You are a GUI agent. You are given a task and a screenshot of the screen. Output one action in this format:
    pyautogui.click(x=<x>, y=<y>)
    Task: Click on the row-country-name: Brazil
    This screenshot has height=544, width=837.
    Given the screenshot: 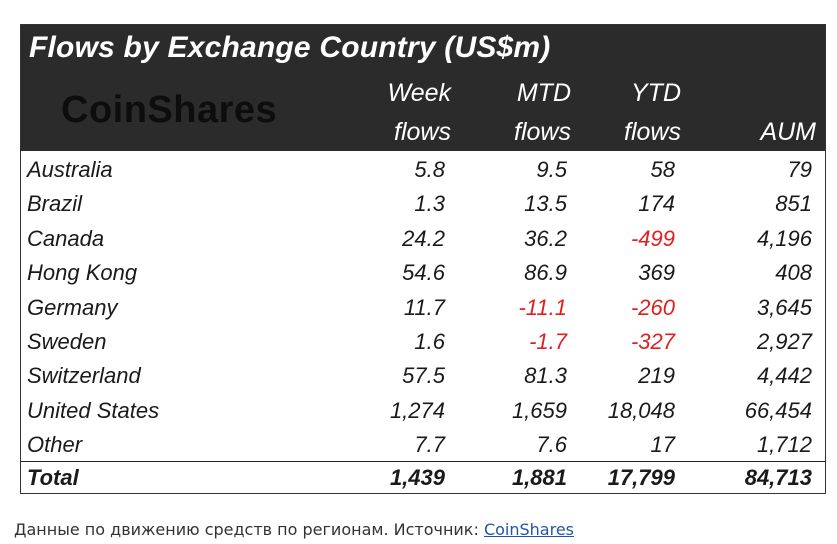 What is the action you would take?
    pyautogui.click(x=55, y=204)
    